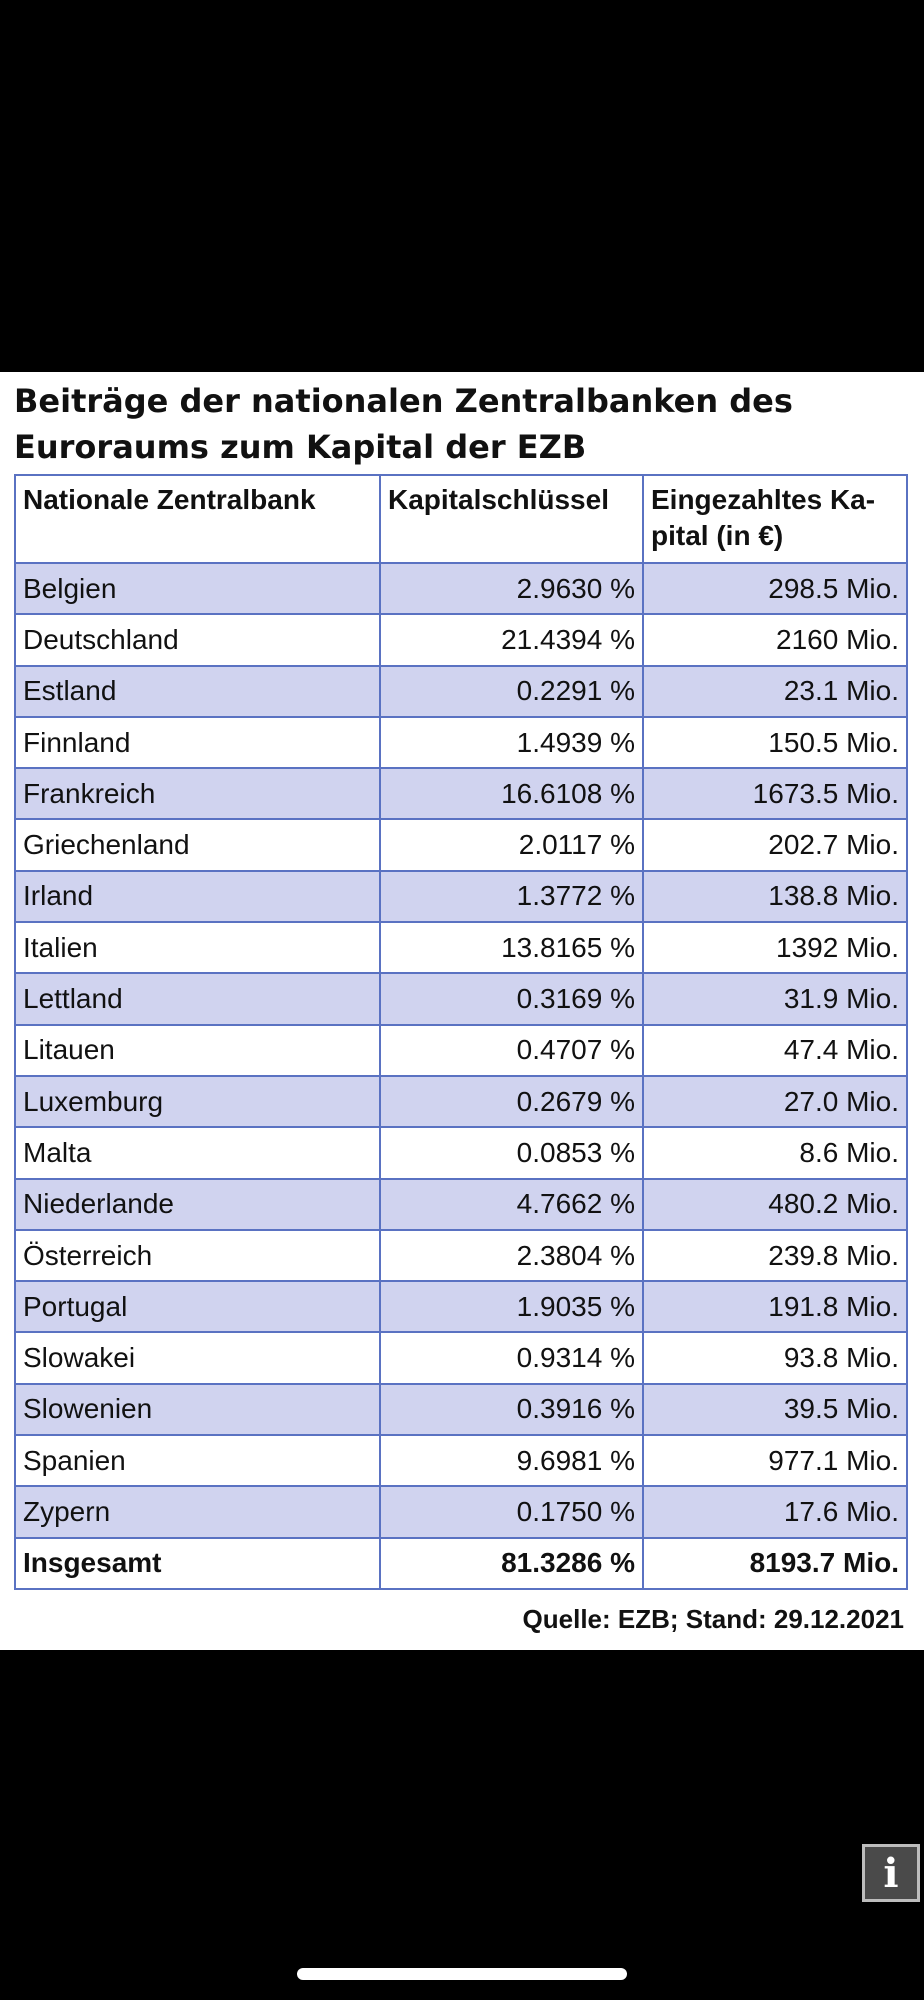 The image size is (924, 2000). I want to click on cell-capital: 17.6 Mio., so click(775, 1512).